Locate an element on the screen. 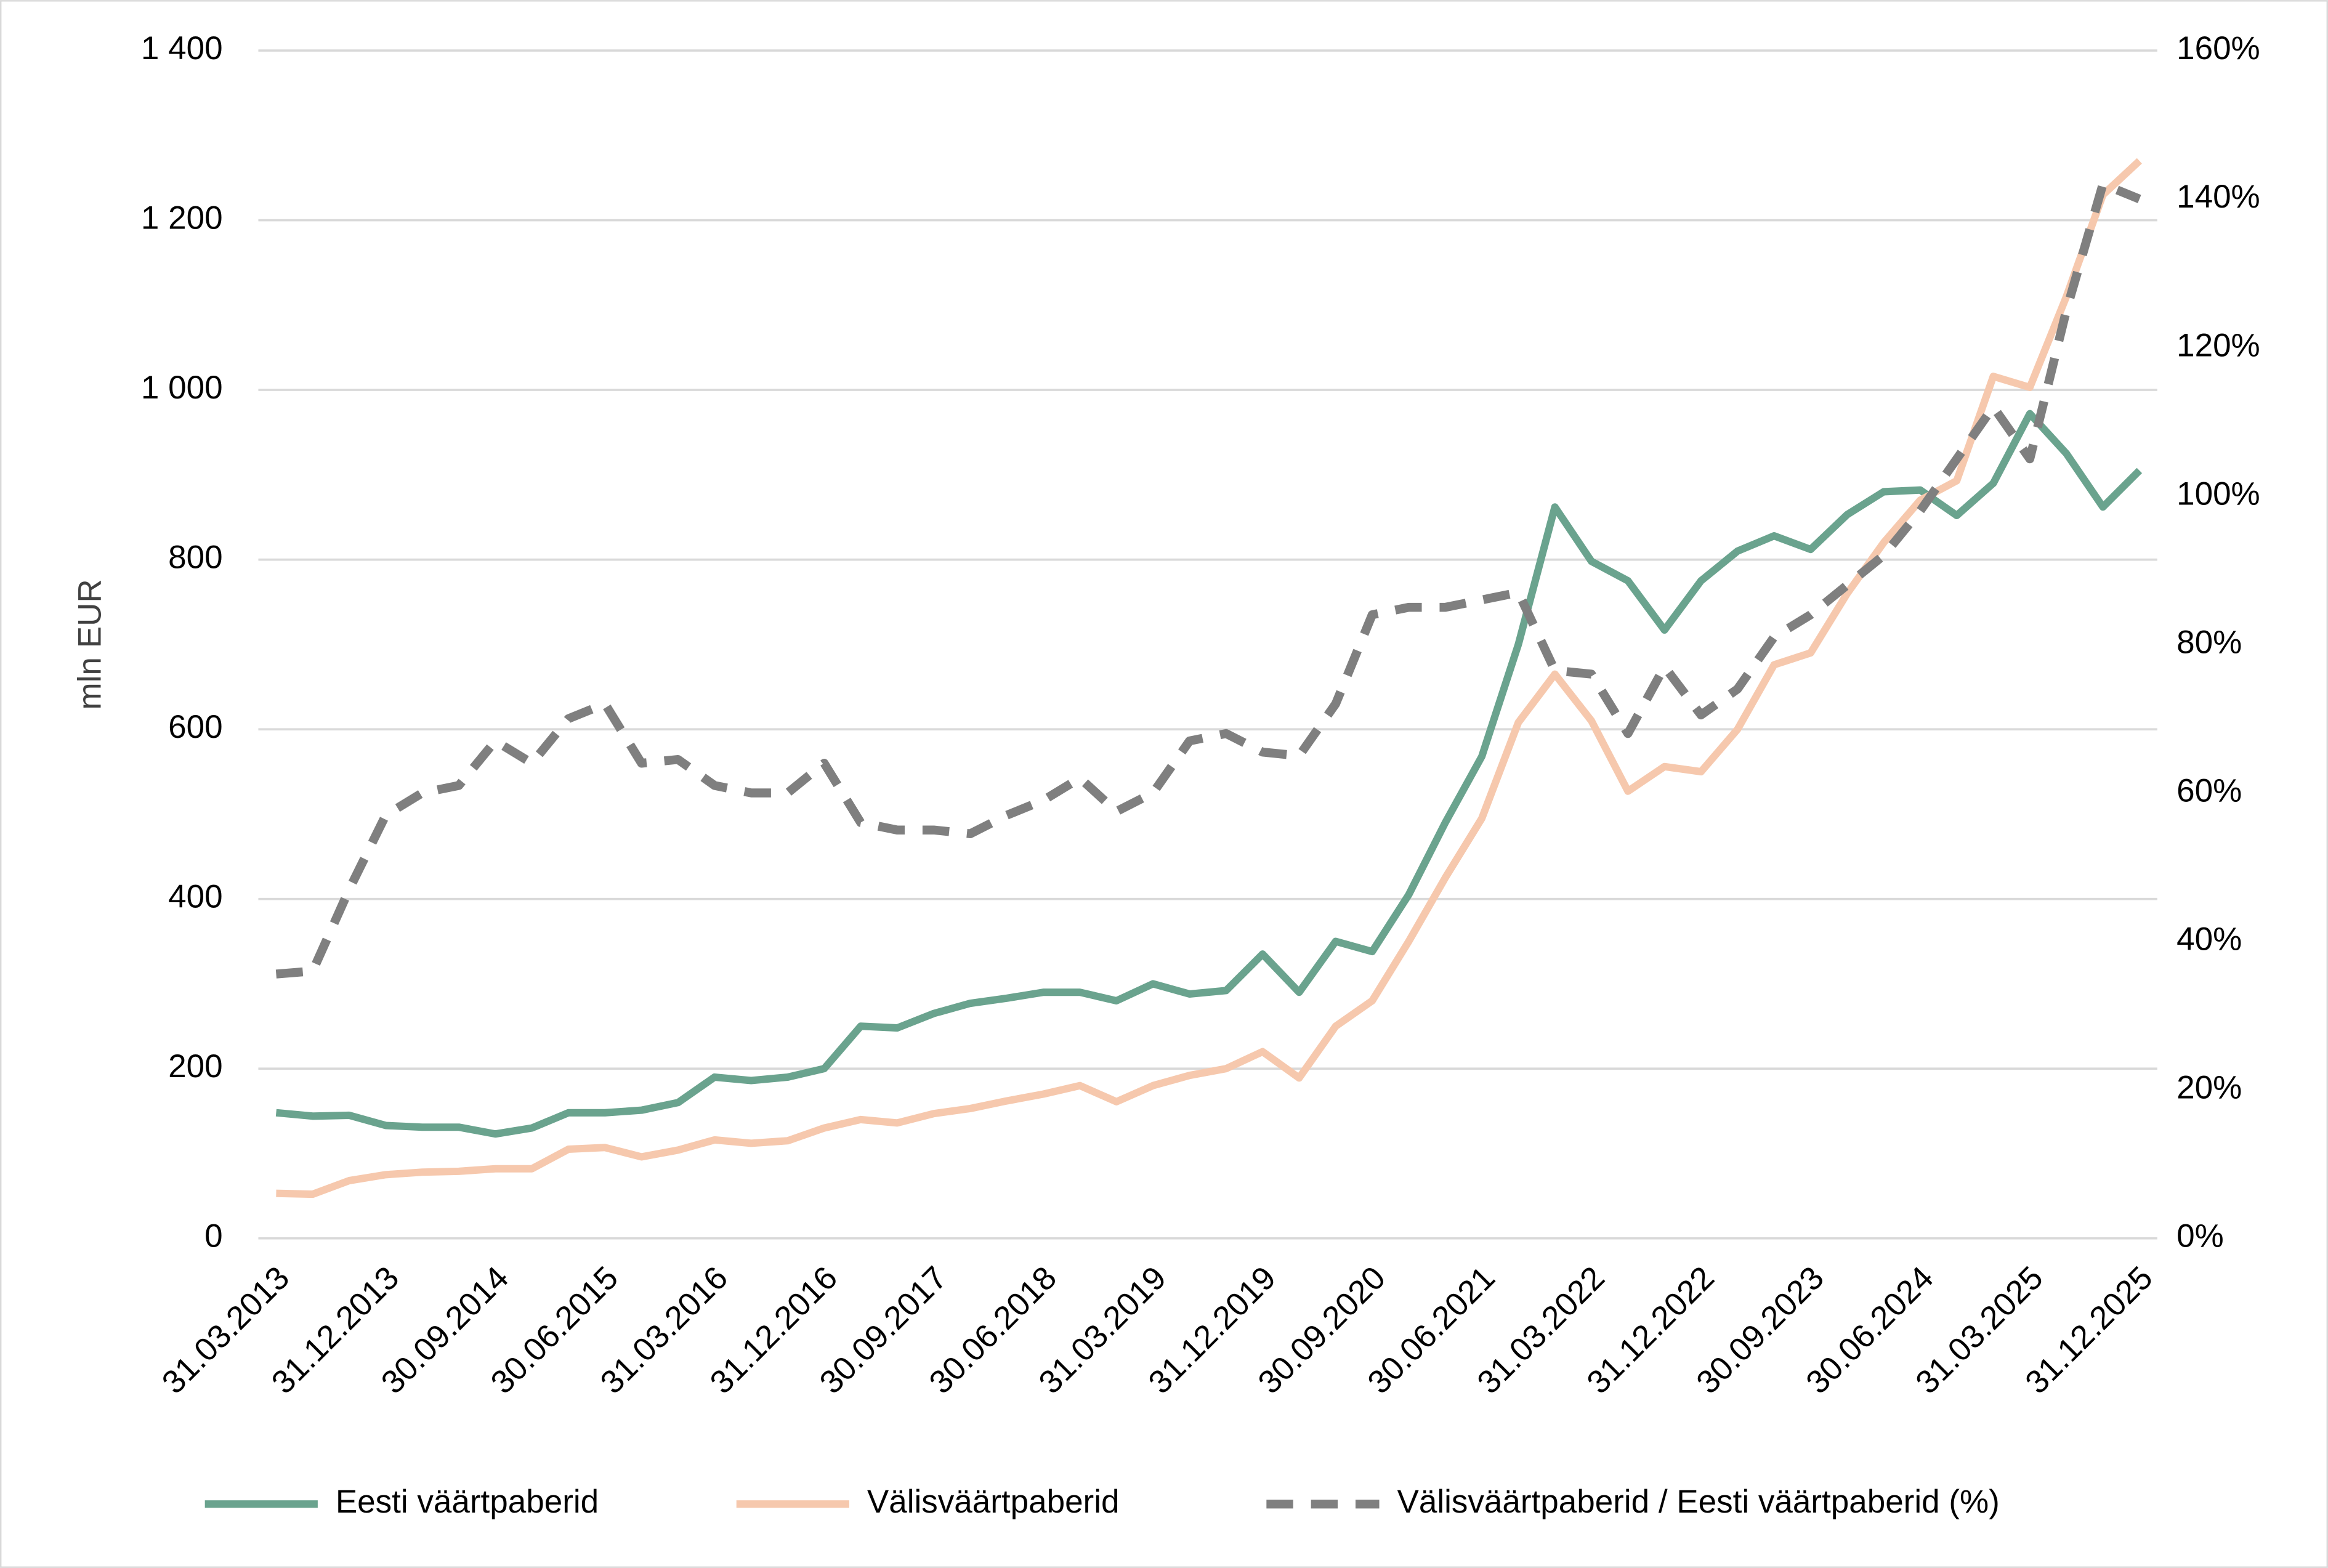  legend-label: Välisväärtpaberid is located at coordinates (994, 1502).